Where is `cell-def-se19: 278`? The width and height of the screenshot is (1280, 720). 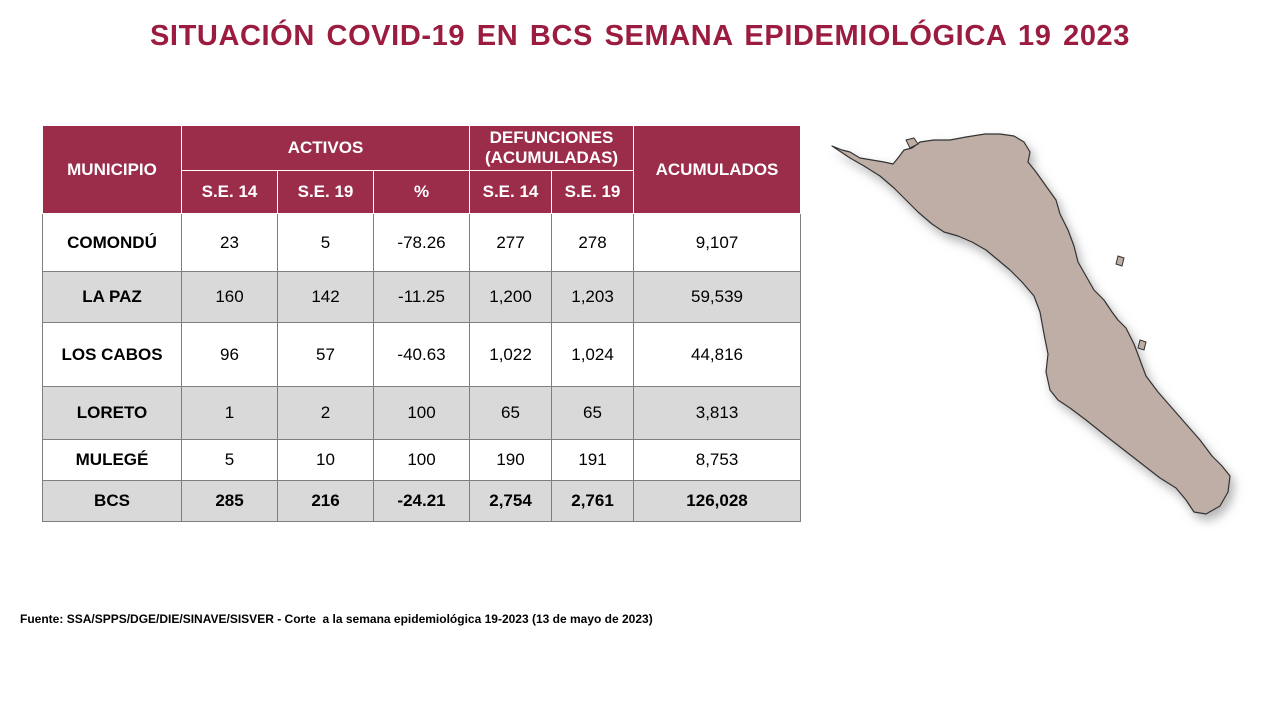 cell-def-se19: 278 is located at coordinates (593, 242).